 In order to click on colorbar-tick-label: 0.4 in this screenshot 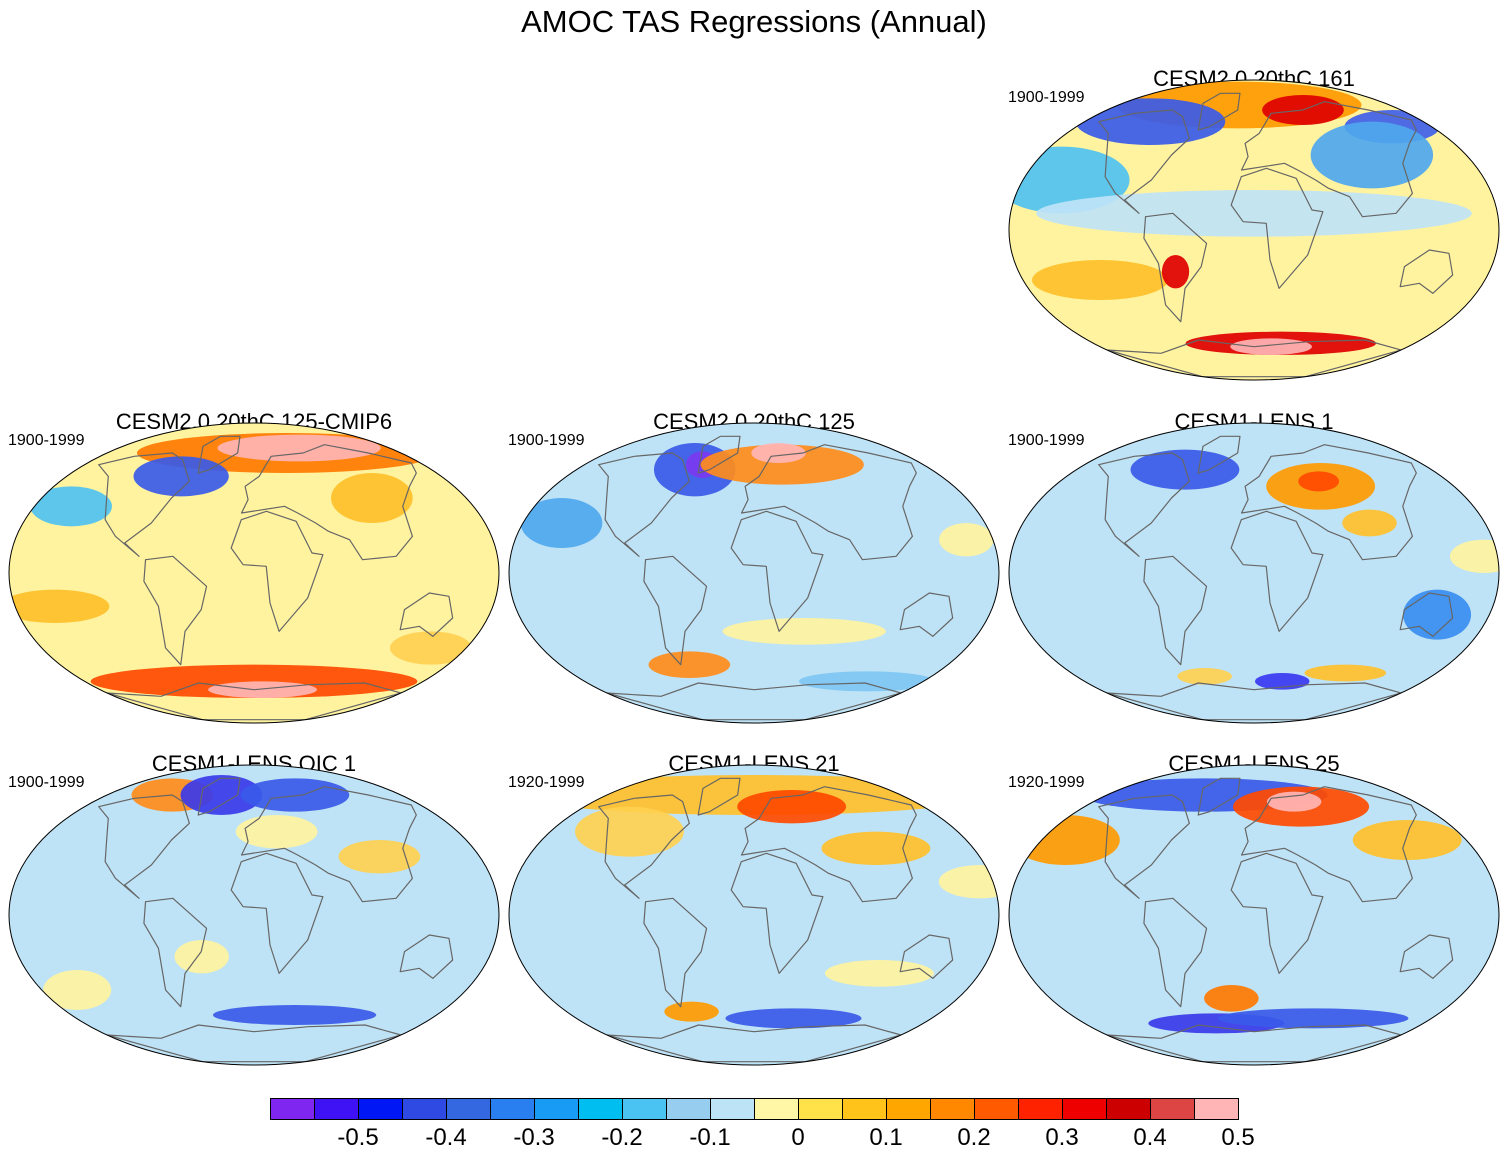, I will do `click(1150, 1137)`.